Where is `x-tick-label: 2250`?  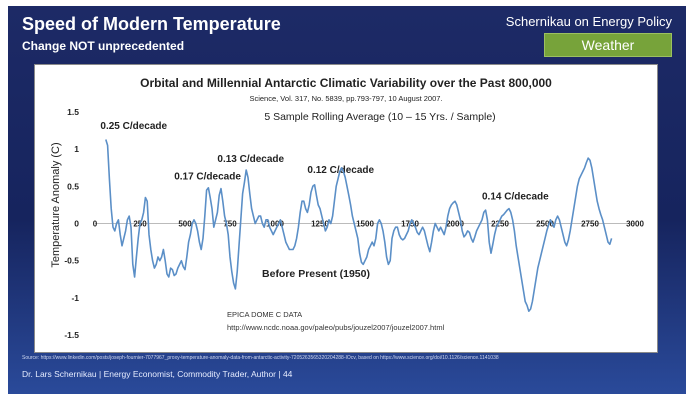 x-tick-label: 2250 is located at coordinates (500, 224).